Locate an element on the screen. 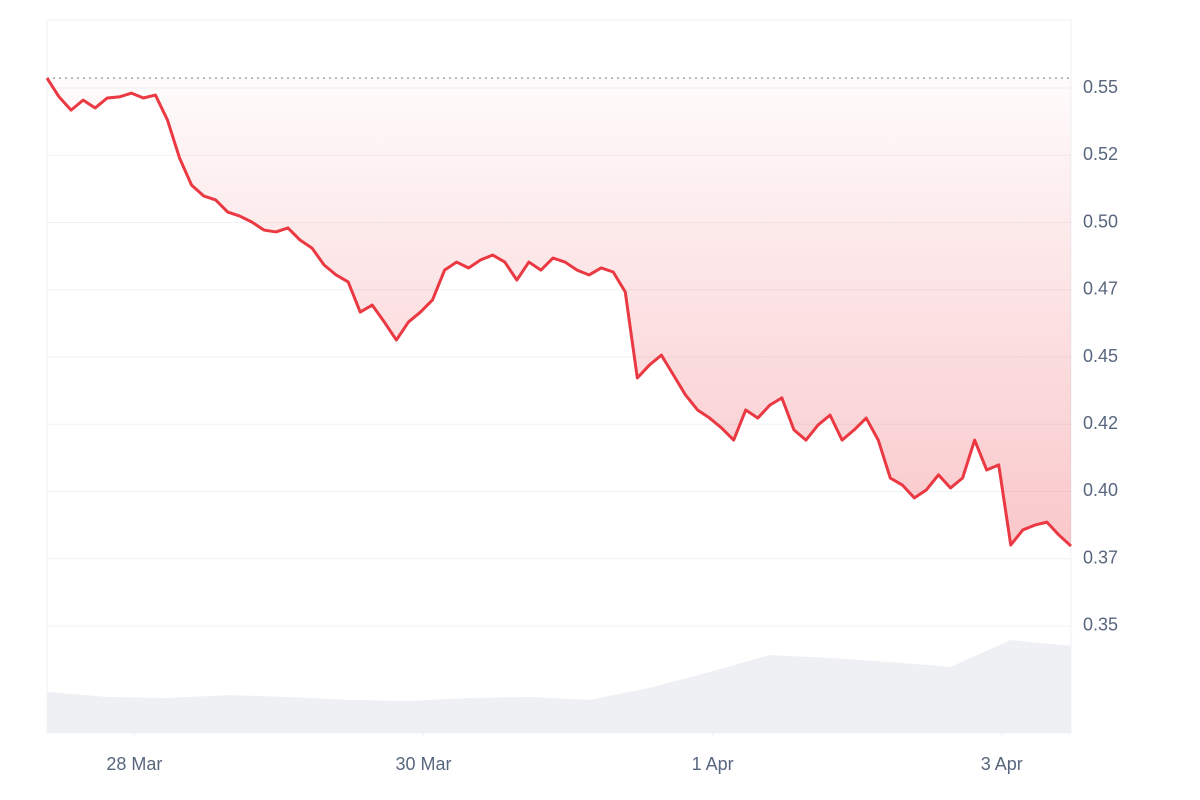  y-tick-label: 0.52 is located at coordinates (1100, 154).